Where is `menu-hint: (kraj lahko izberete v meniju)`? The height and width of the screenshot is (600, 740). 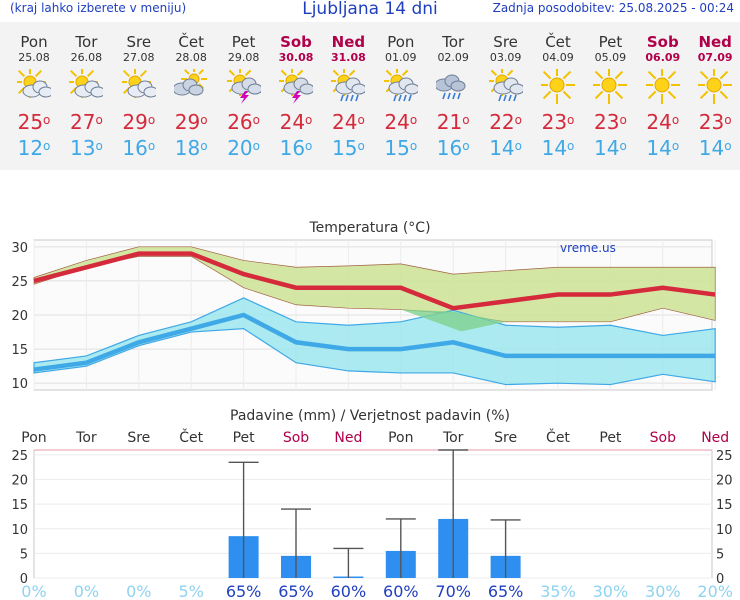
menu-hint: (kraj lahko izberete v meniju) is located at coordinates (98, 8).